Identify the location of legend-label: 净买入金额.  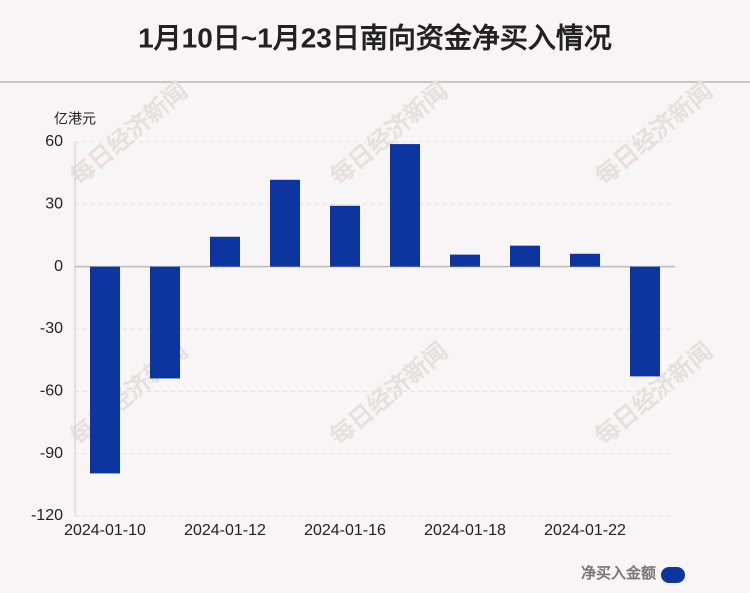
(618, 573).